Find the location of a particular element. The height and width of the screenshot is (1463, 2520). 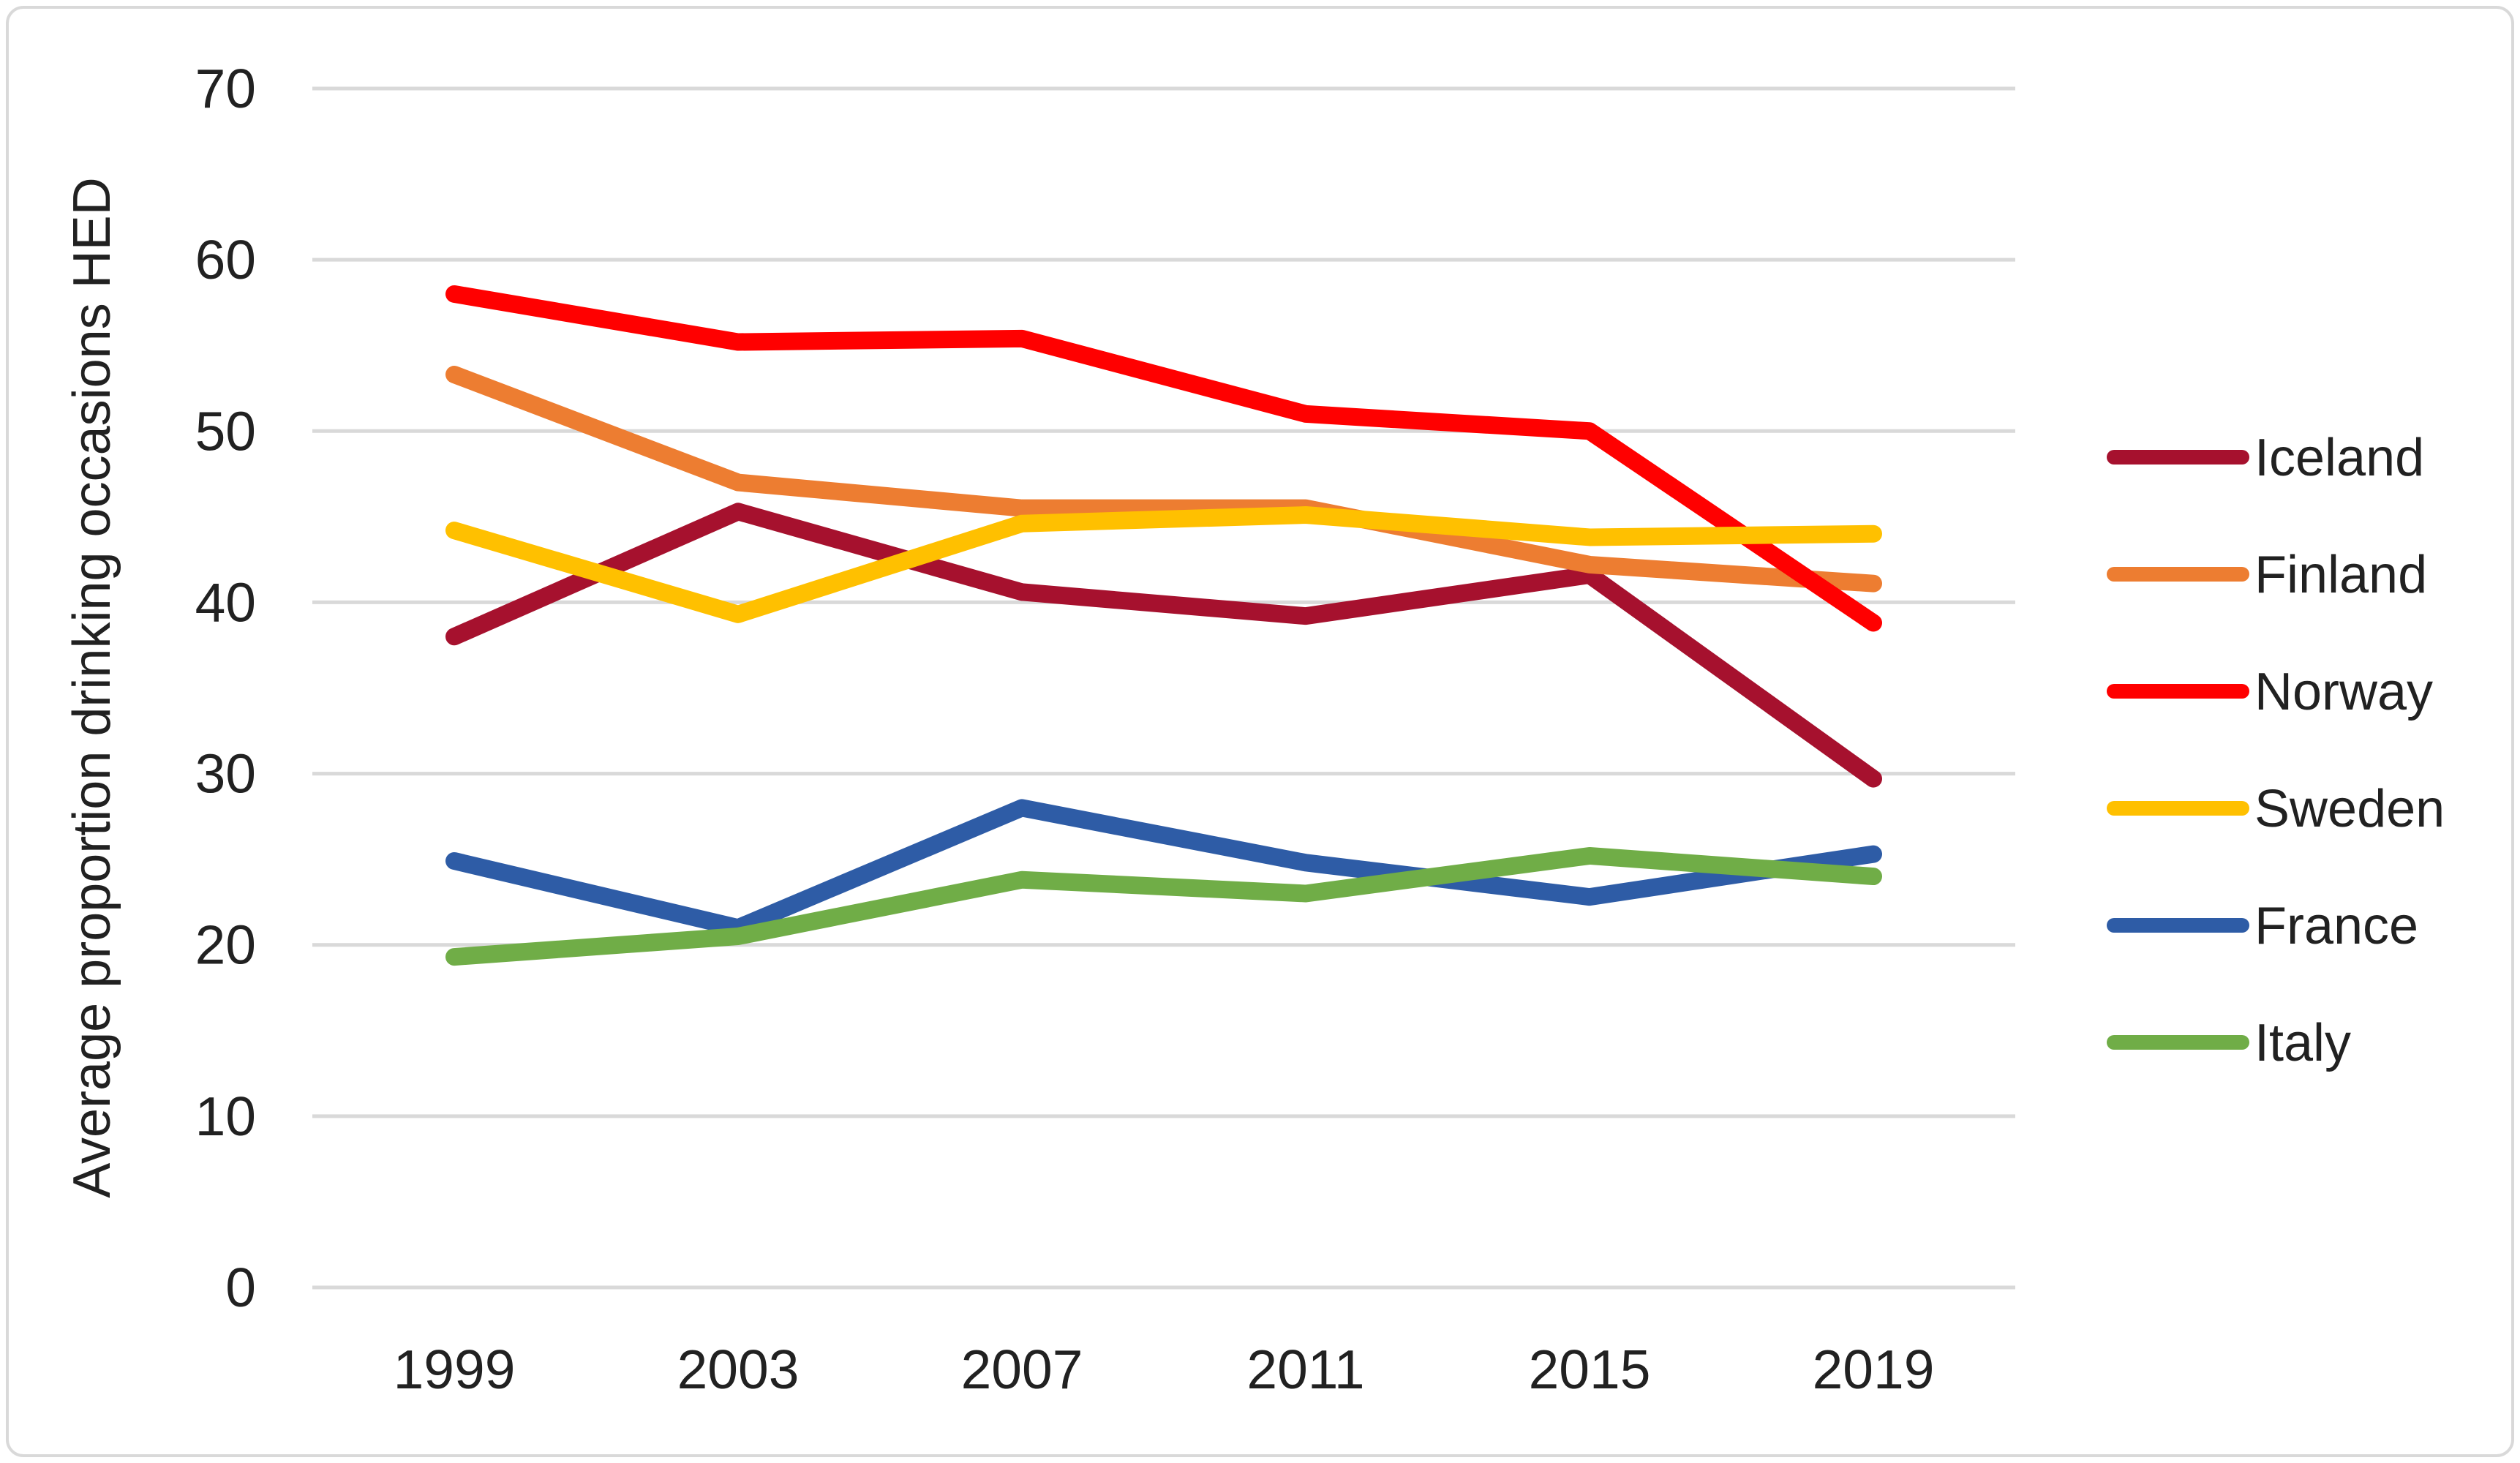

y-axis-tick-labels: 0 10 20 30 40 50 60 70 is located at coordinates (226, 688).